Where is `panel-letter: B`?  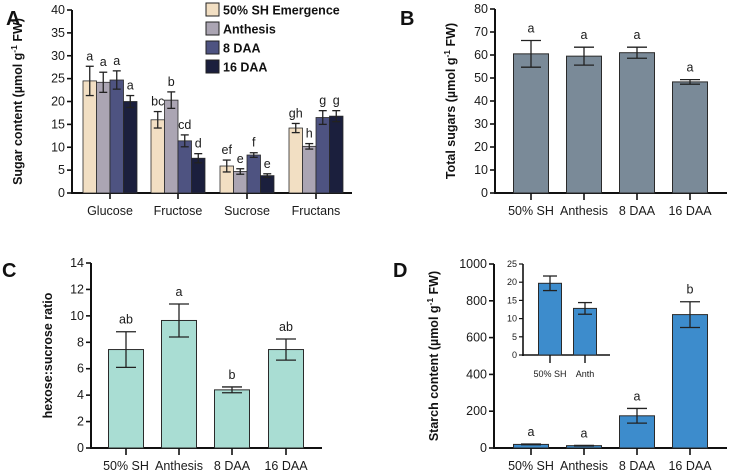 panel-letter: B is located at coordinates (407, 19).